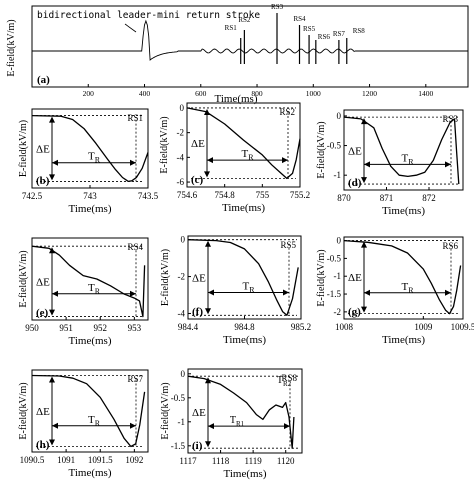 Image resolution: width=474 pixels, height=482 pixels. I want to click on panel-d-tr-sub: R, so click(411, 161).